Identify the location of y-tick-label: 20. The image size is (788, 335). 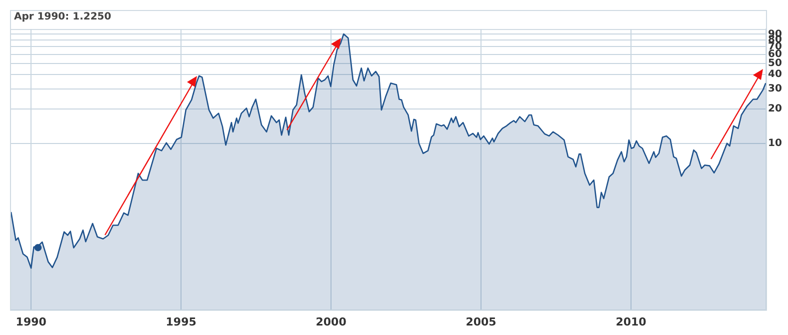
(775, 109).